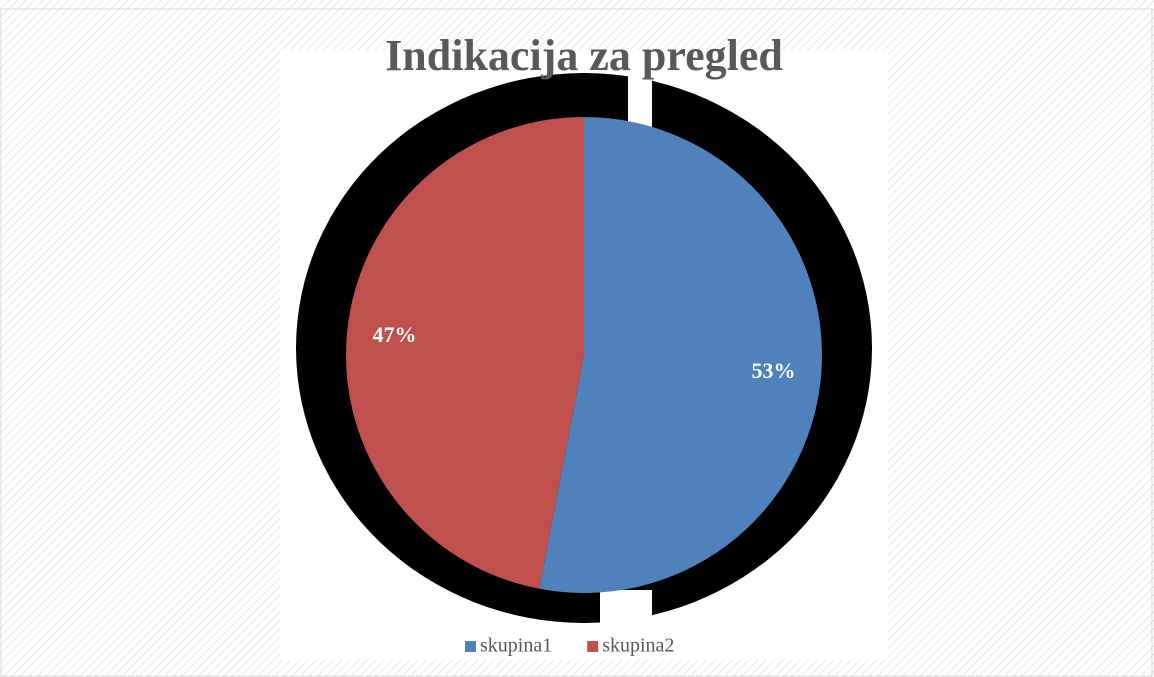  I want to click on legend-label: skupina2, so click(638, 646).